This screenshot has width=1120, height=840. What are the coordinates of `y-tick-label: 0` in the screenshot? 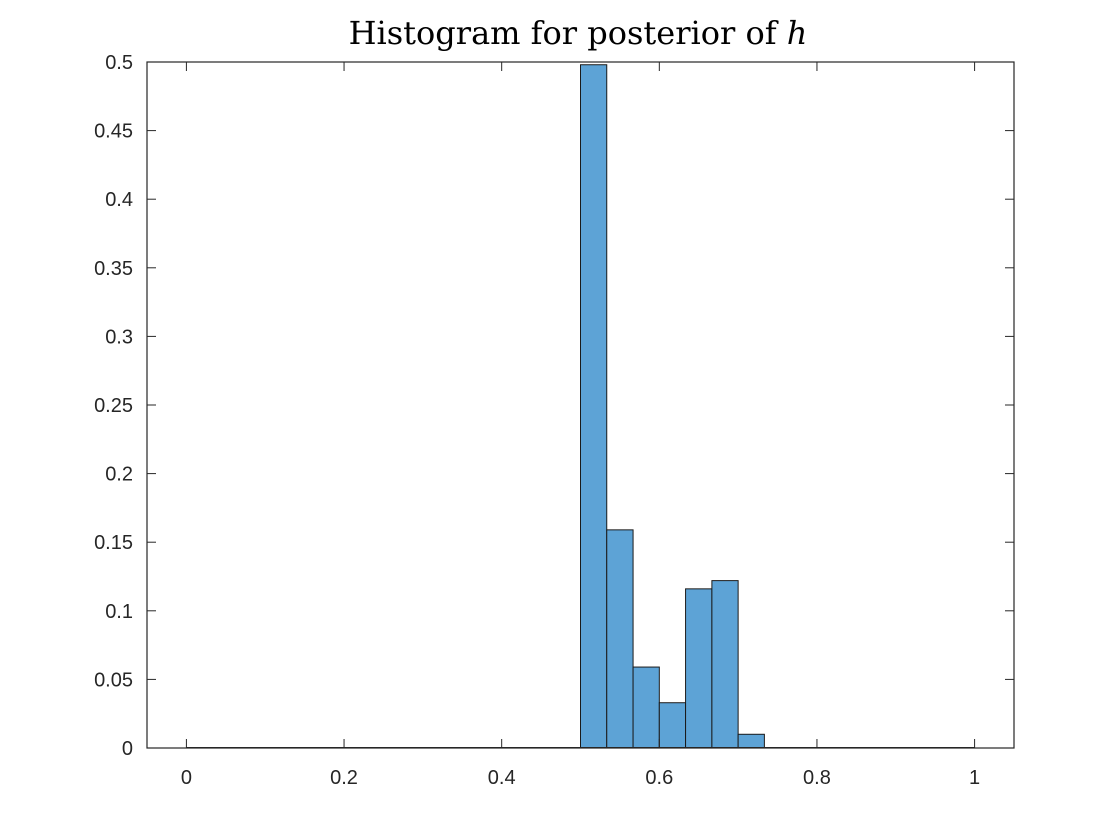 It's located at (127, 749).